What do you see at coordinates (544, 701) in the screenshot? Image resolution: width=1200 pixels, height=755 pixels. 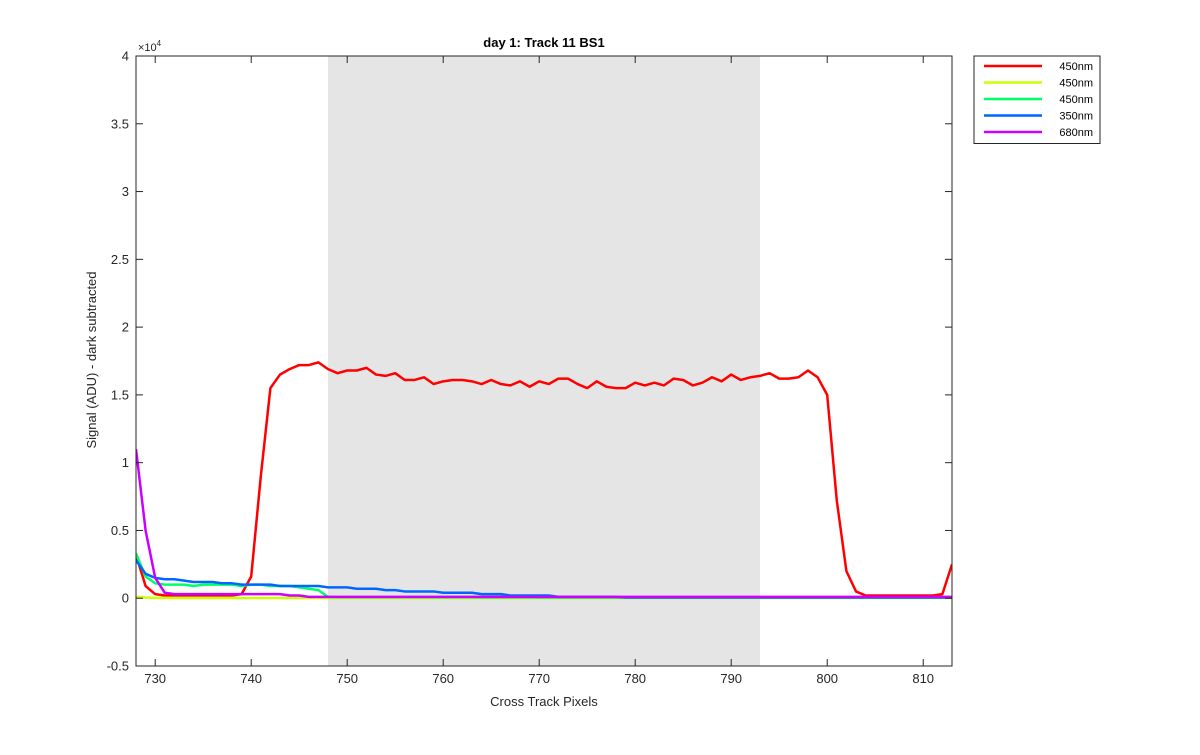 I see `x-axis-label: Cross Track Pixels` at bounding box center [544, 701].